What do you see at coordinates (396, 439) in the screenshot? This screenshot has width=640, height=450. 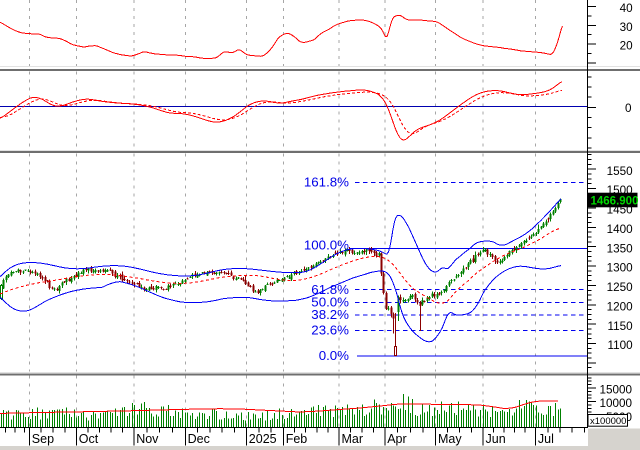 I see `svg-text: Apr` at bounding box center [396, 439].